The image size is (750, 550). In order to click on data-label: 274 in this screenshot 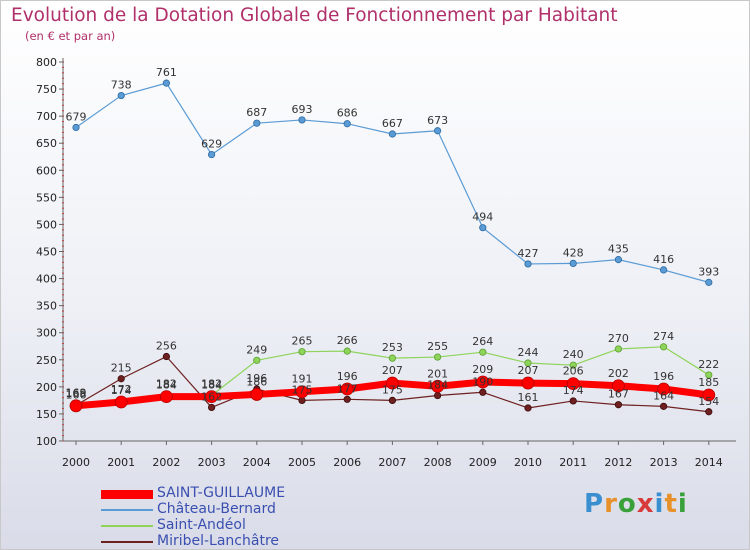, I will do `click(663, 336)`.